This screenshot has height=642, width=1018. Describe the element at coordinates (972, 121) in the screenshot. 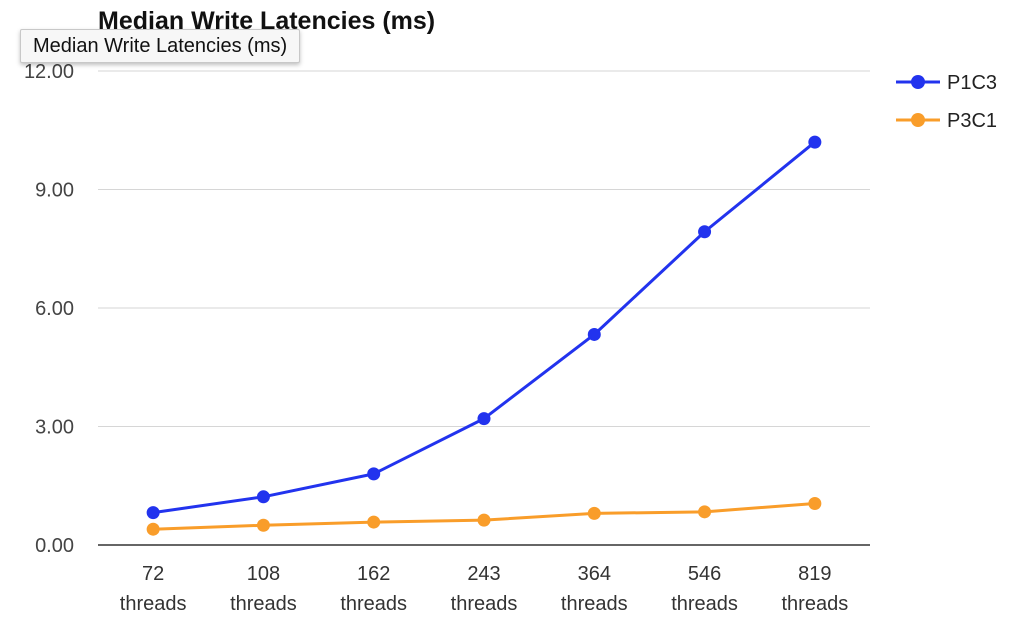

I see `legend-label-p3c1: P3C1` at that location.